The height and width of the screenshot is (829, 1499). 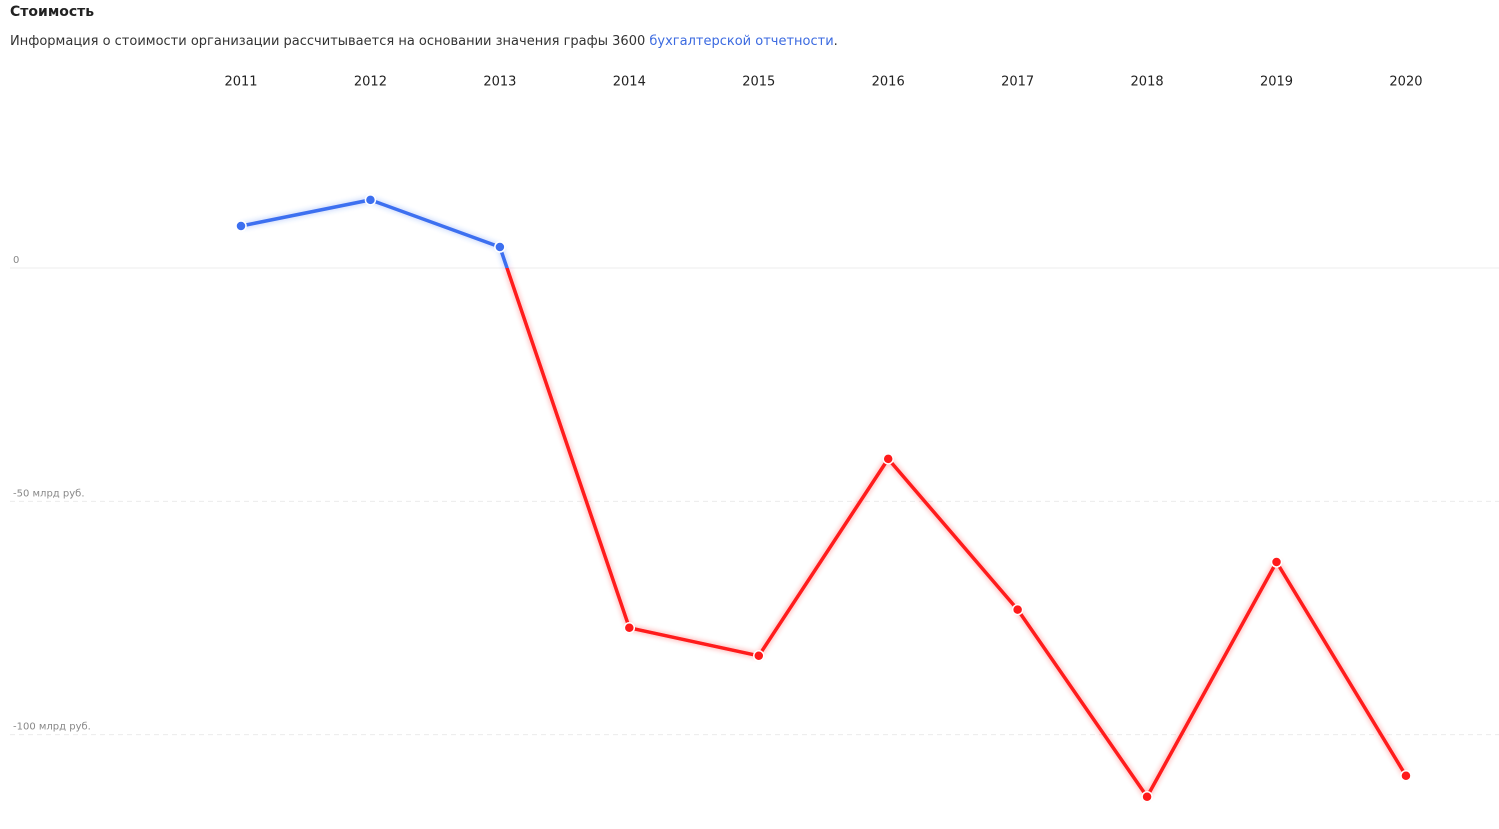 I want to click on title: Стоимость, so click(x=52, y=12).